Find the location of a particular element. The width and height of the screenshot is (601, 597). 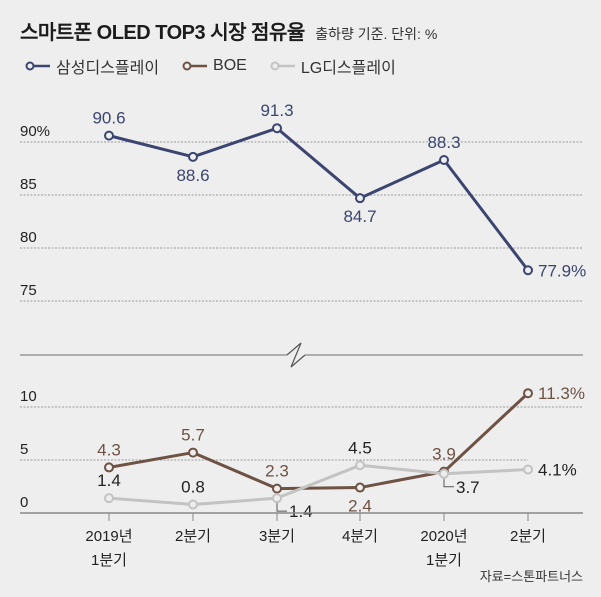

data-label: 4.3 is located at coordinates (109, 449).